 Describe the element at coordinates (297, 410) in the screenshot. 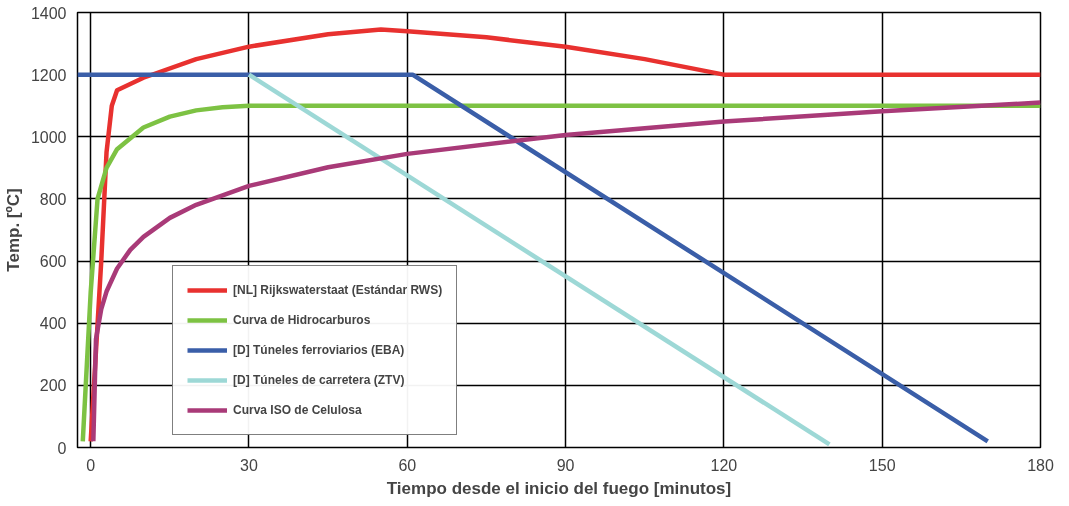

I see `legend-label: Curva ISO de Celulosa` at that location.